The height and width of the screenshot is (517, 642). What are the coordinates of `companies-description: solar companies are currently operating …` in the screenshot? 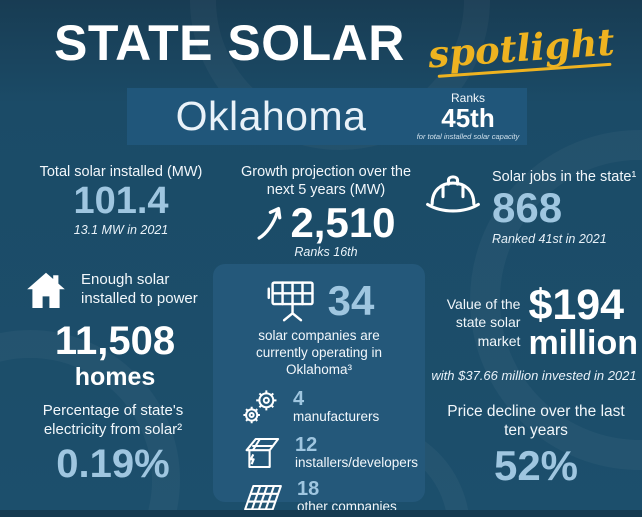 It's located at (319, 352).